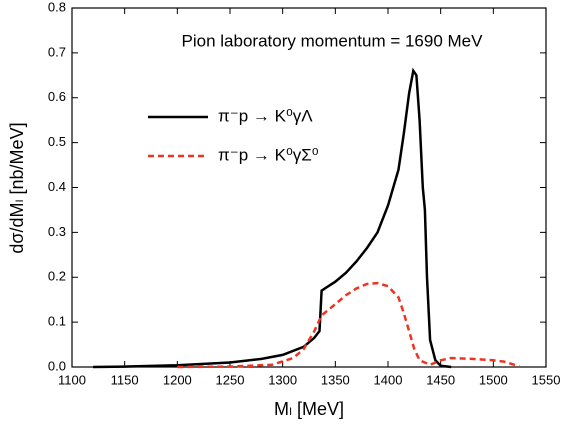 The width and height of the screenshot is (576, 431). Describe the element at coordinates (388, 379) in the screenshot. I see `x-tick-label: 1400` at that location.